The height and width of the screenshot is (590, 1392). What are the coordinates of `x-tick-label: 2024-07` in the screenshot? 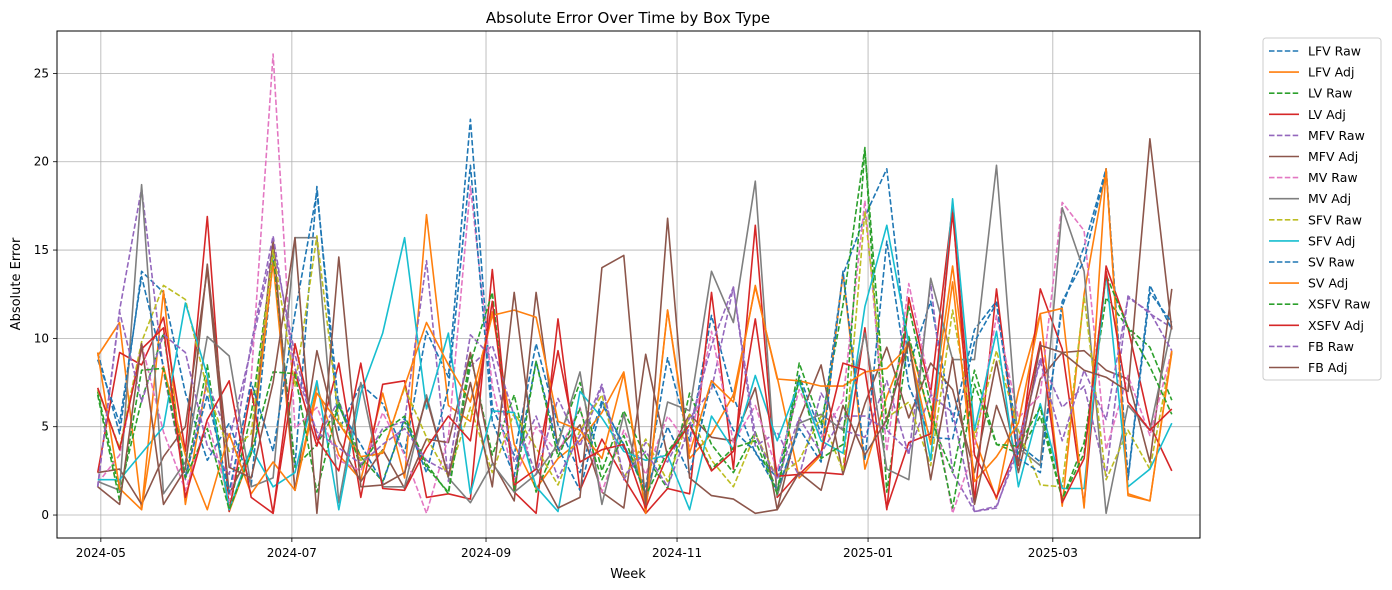 It's located at (292, 553).